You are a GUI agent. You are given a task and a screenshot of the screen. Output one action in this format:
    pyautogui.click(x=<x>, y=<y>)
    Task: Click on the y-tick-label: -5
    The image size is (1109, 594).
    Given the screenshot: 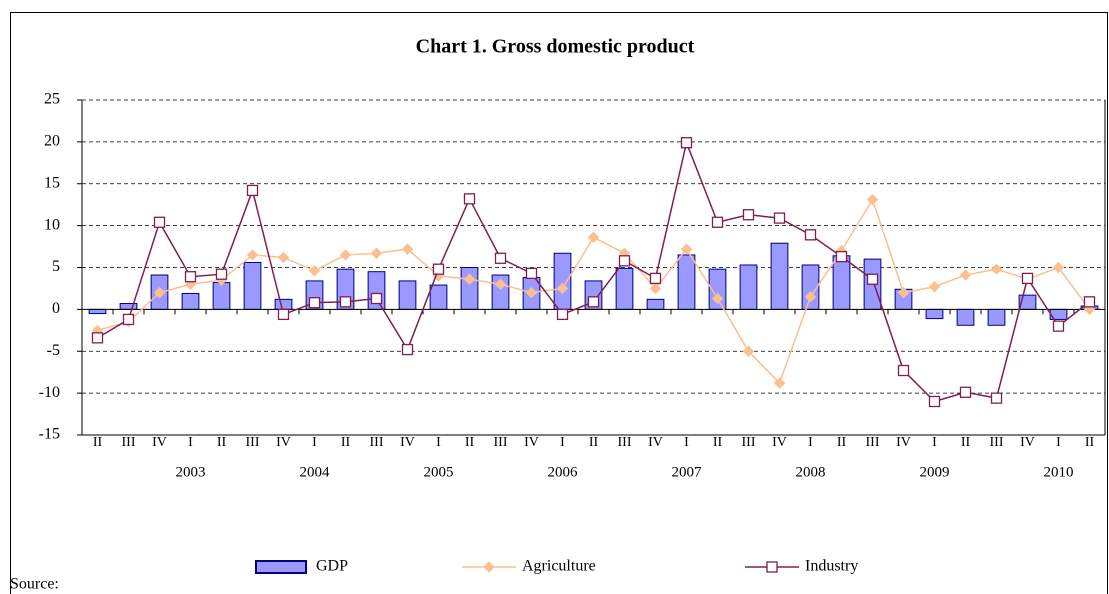 What is the action you would take?
    pyautogui.click(x=53, y=350)
    